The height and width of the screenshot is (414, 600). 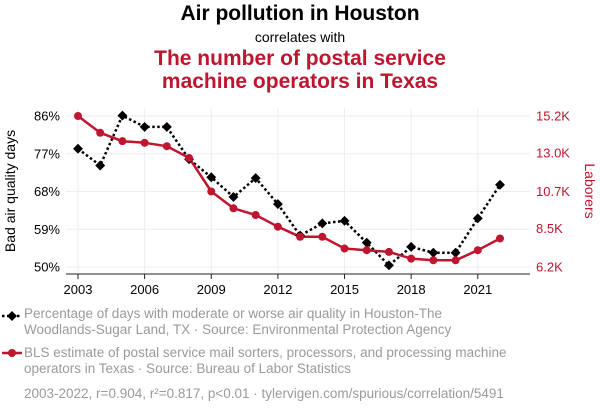 I want to click on left-tick-label: 59%, so click(x=47, y=229).